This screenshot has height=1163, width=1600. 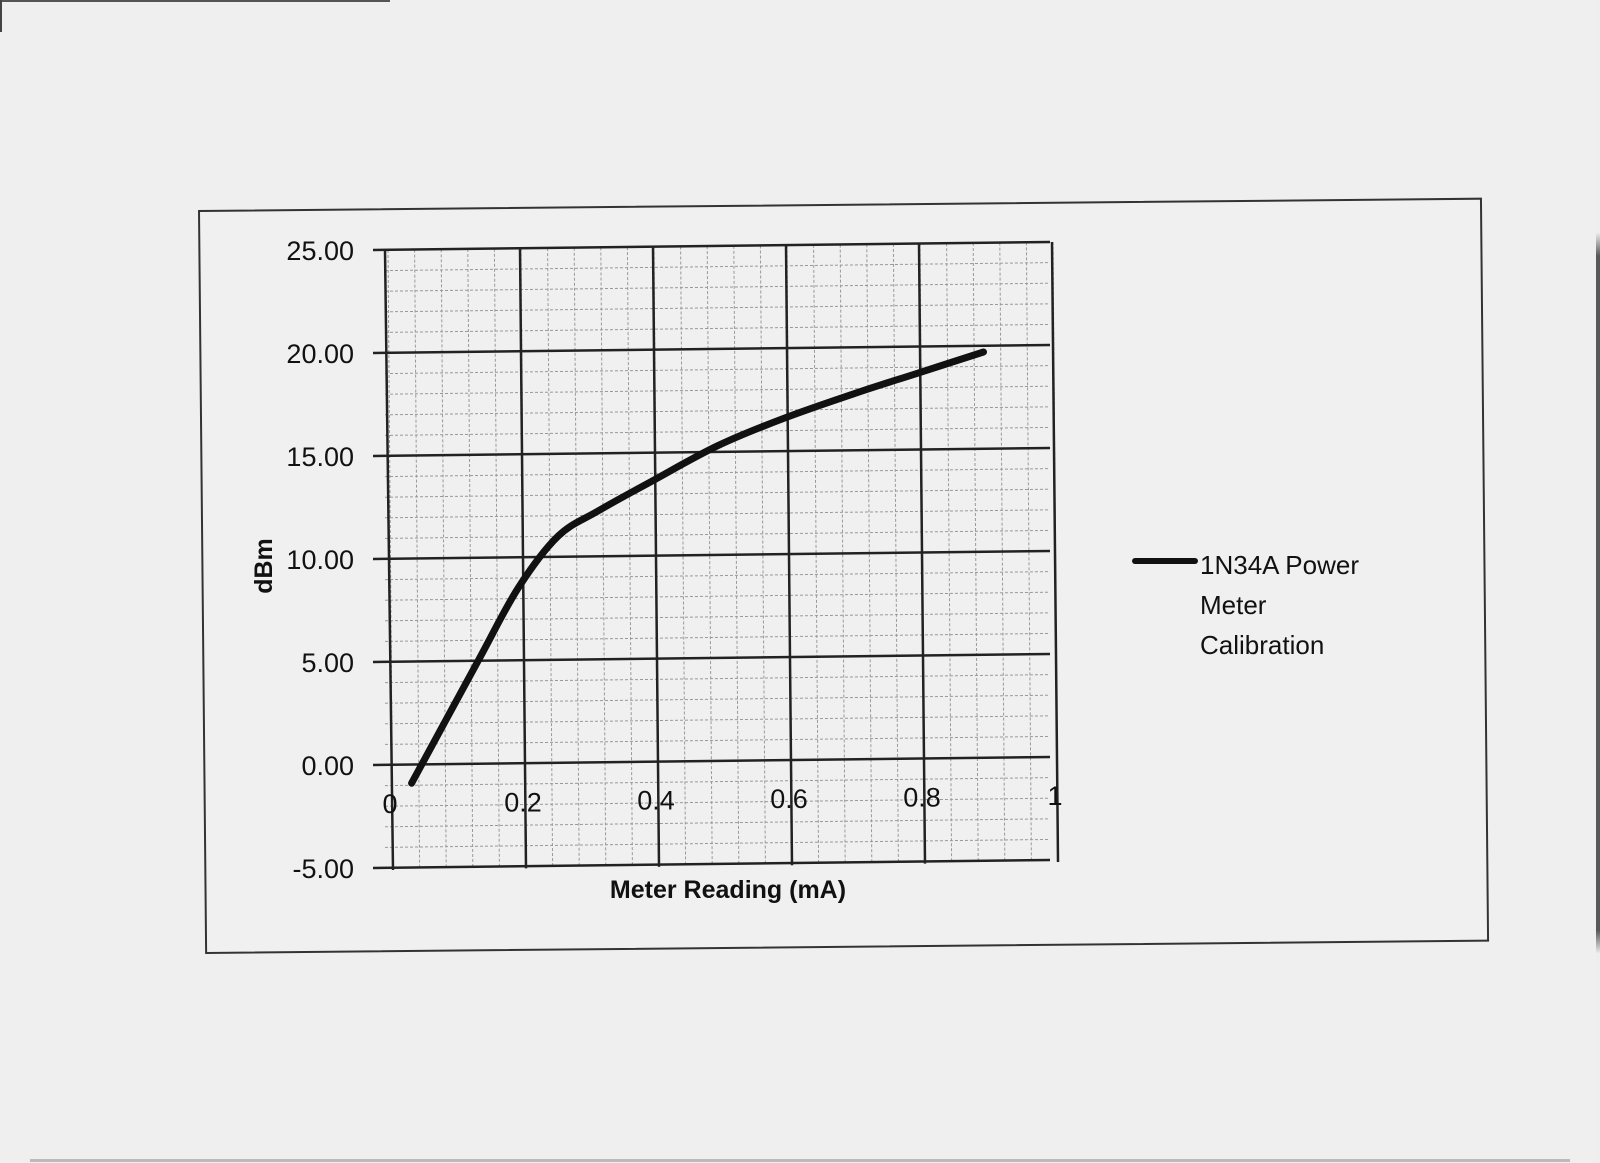 What do you see at coordinates (1, 16) in the screenshot?
I see `scan-edge-left` at bounding box center [1, 16].